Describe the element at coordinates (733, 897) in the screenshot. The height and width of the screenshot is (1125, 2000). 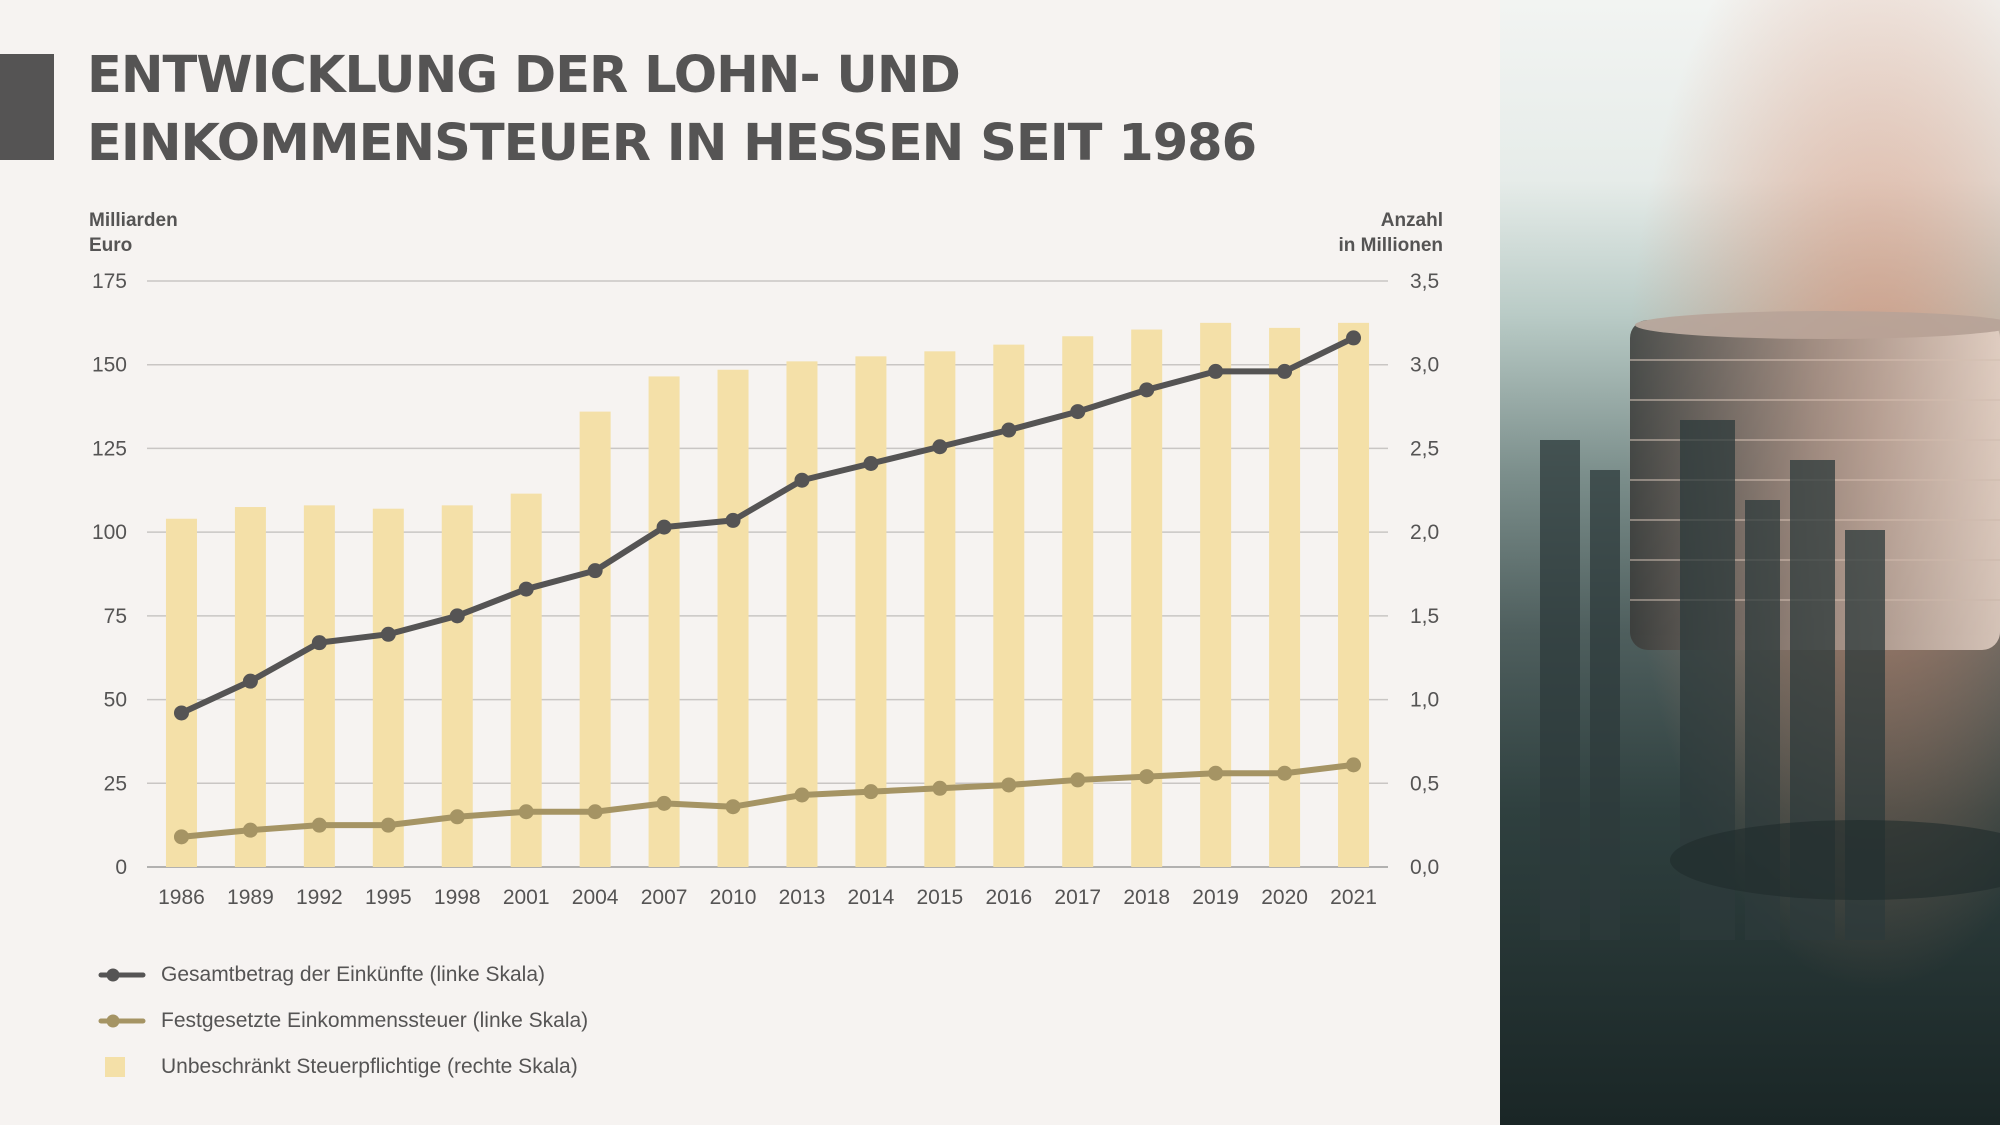
I see `x-tick-label: 2010` at that location.